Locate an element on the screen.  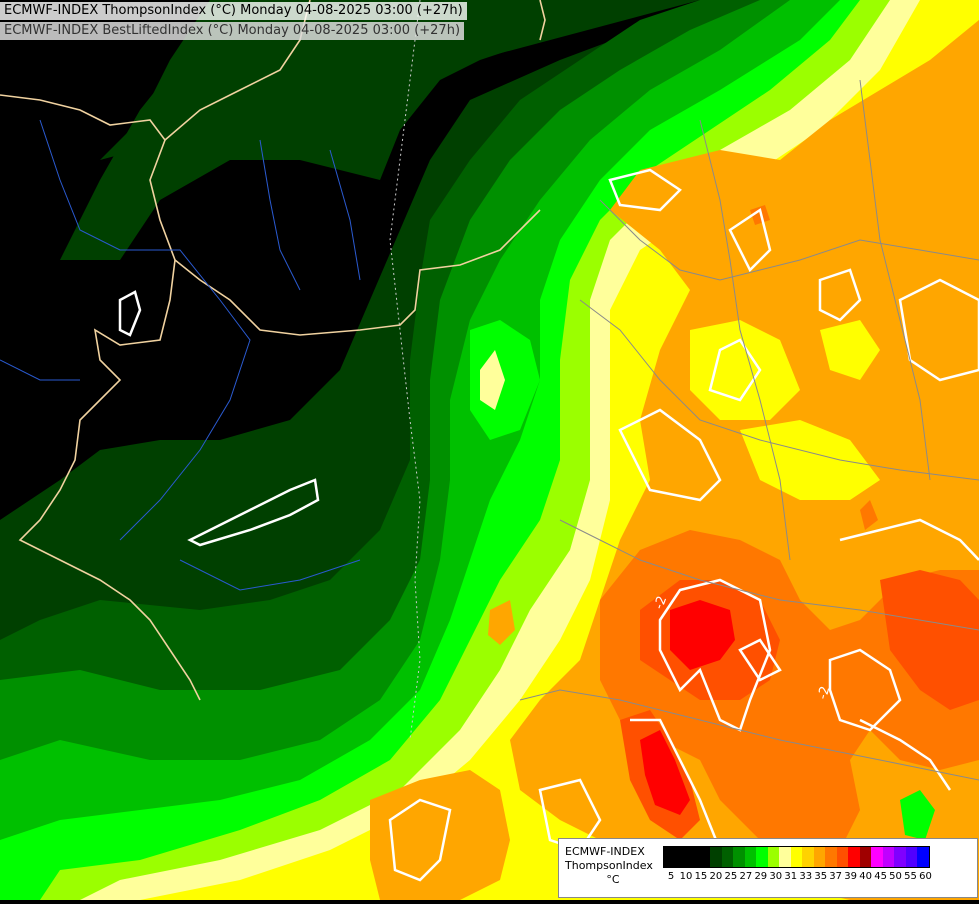
legend-tick: 29 is located at coordinates (761, 876).